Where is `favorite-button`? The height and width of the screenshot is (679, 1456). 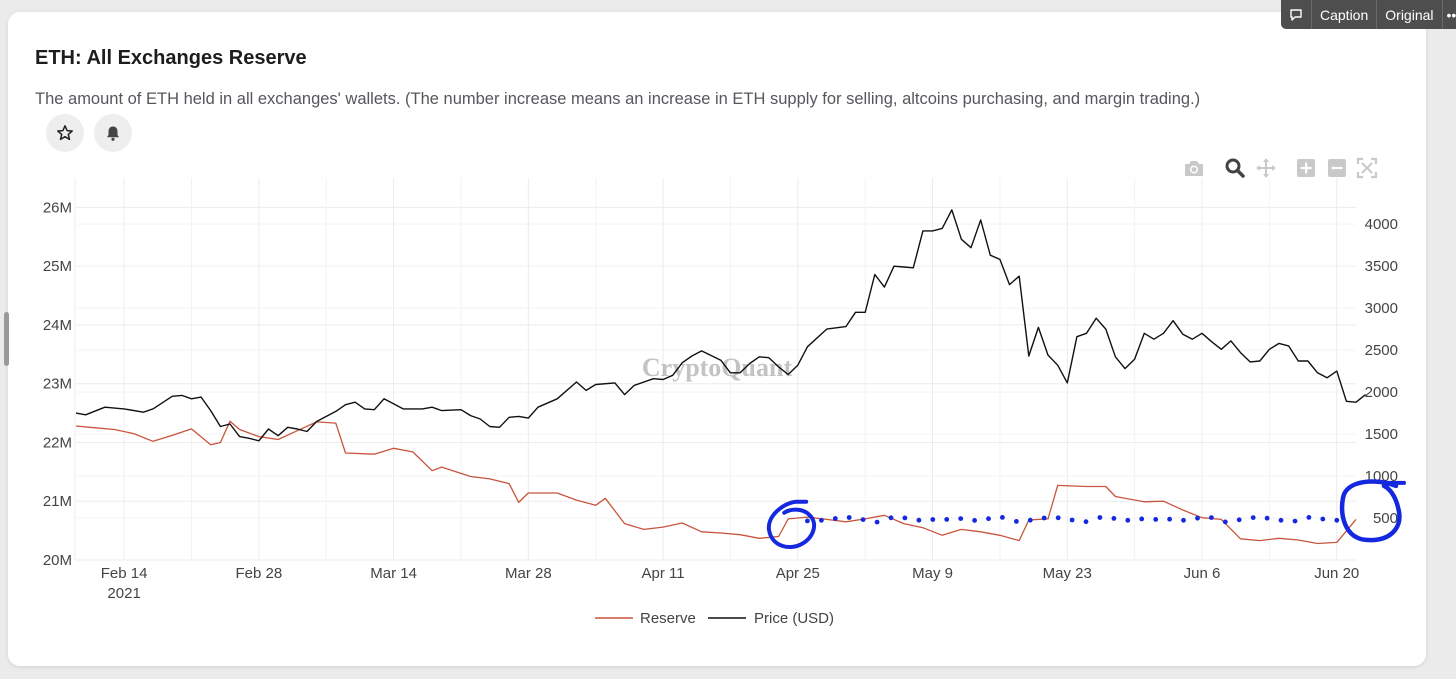
favorite-button is located at coordinates (65, 133).